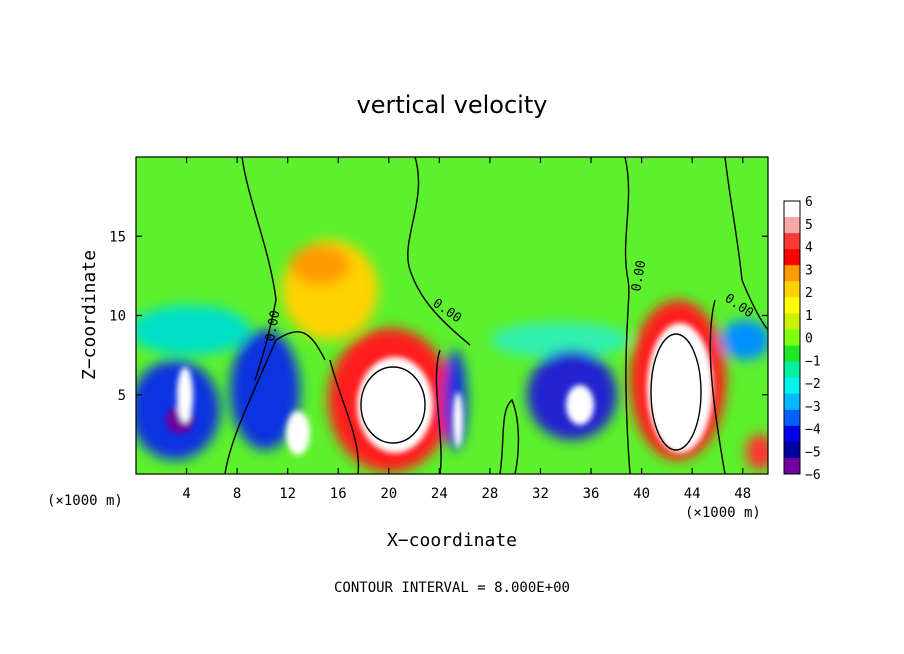  Describe the element at coordinates (813, 407) in the screenshot. I see `colorbar-label: −3` at that location.